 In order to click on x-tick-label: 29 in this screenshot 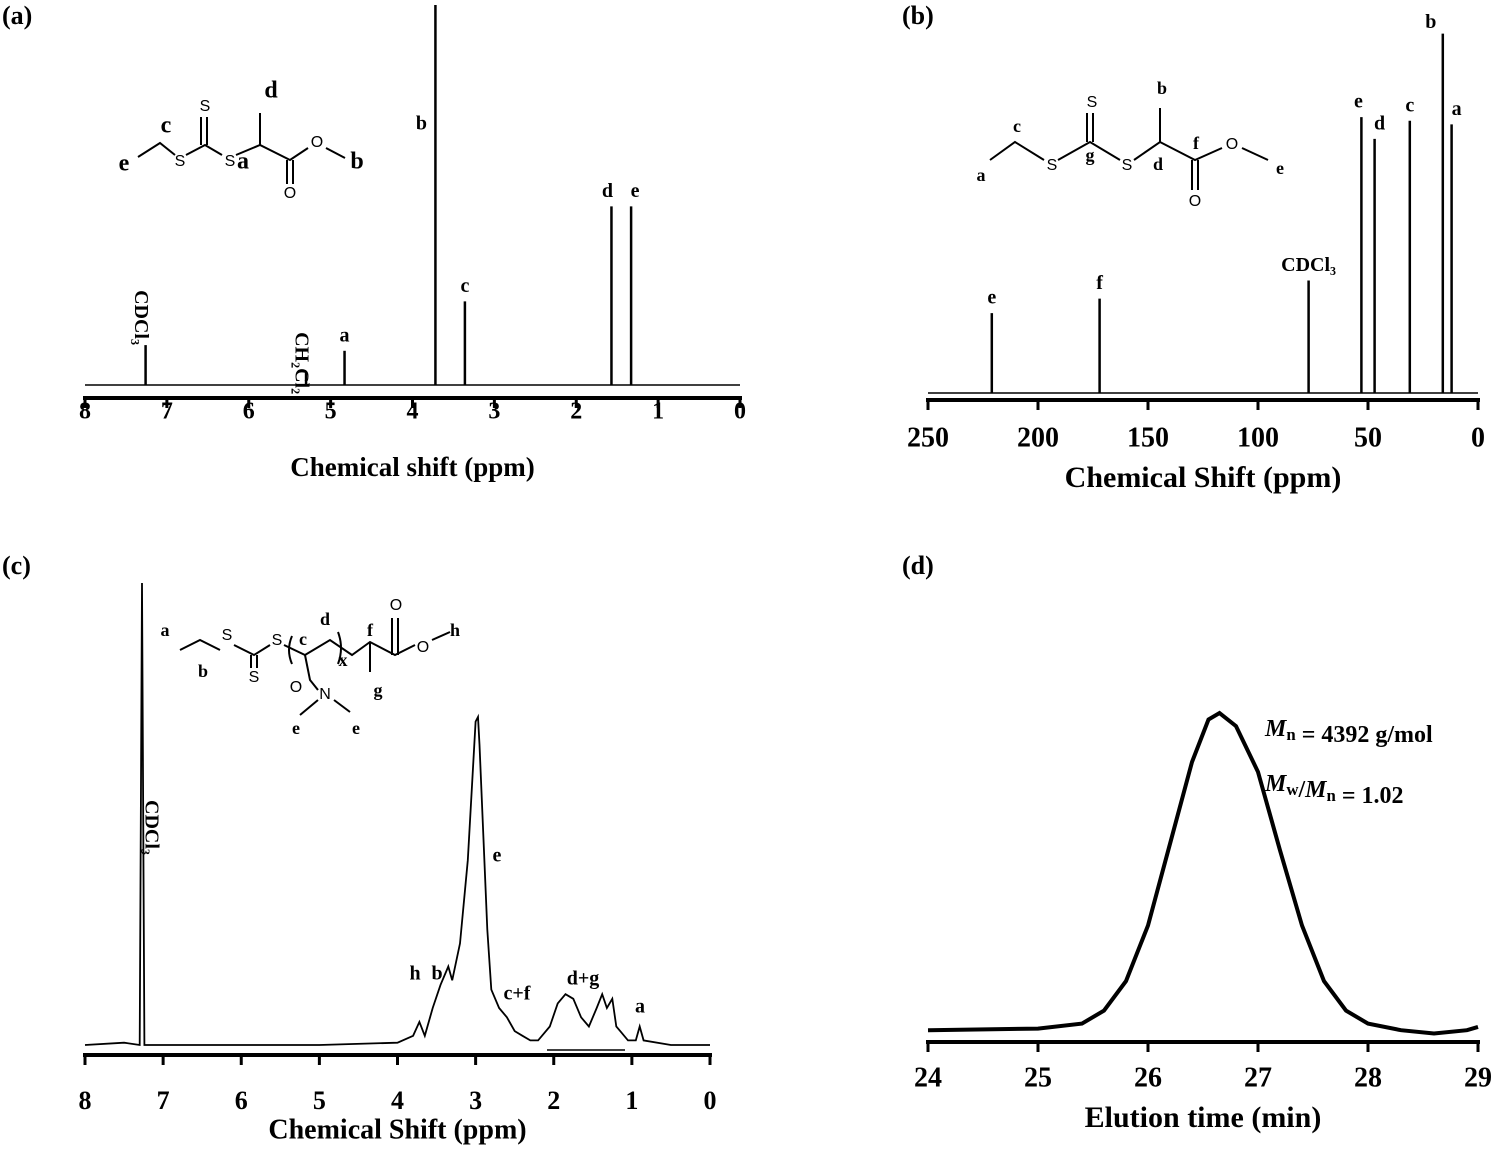, I will do `click(1478, 1077)`.